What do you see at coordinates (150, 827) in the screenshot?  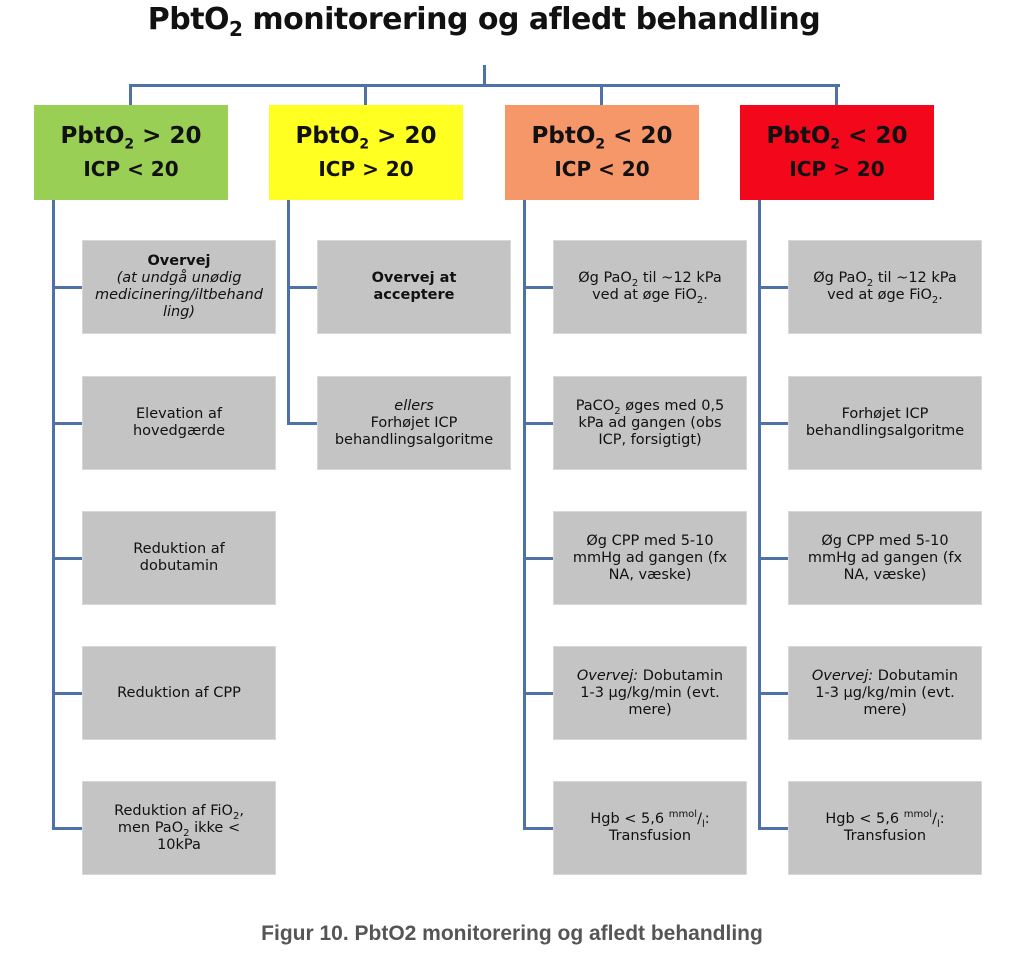 I see `text-segment: men PaO` at bounding box center [150, 827].